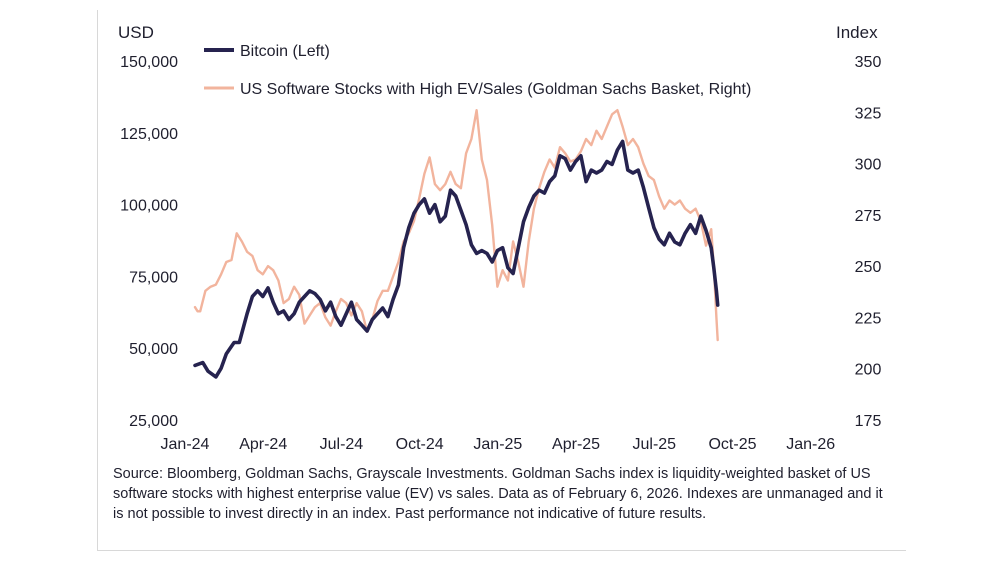 The height and width of the screenshot is (563, 1000). I want to click on right-tick-label: 225, so click(868, 318).